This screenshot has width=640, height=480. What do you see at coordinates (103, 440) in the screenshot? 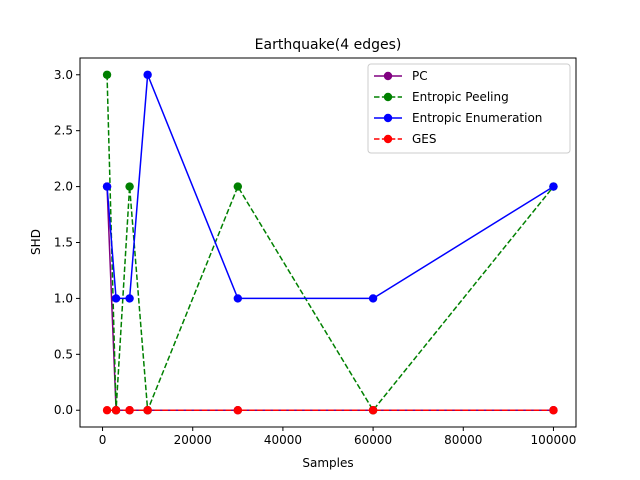
I see `x-tick-label: 0` at bounding box center [103, 440].